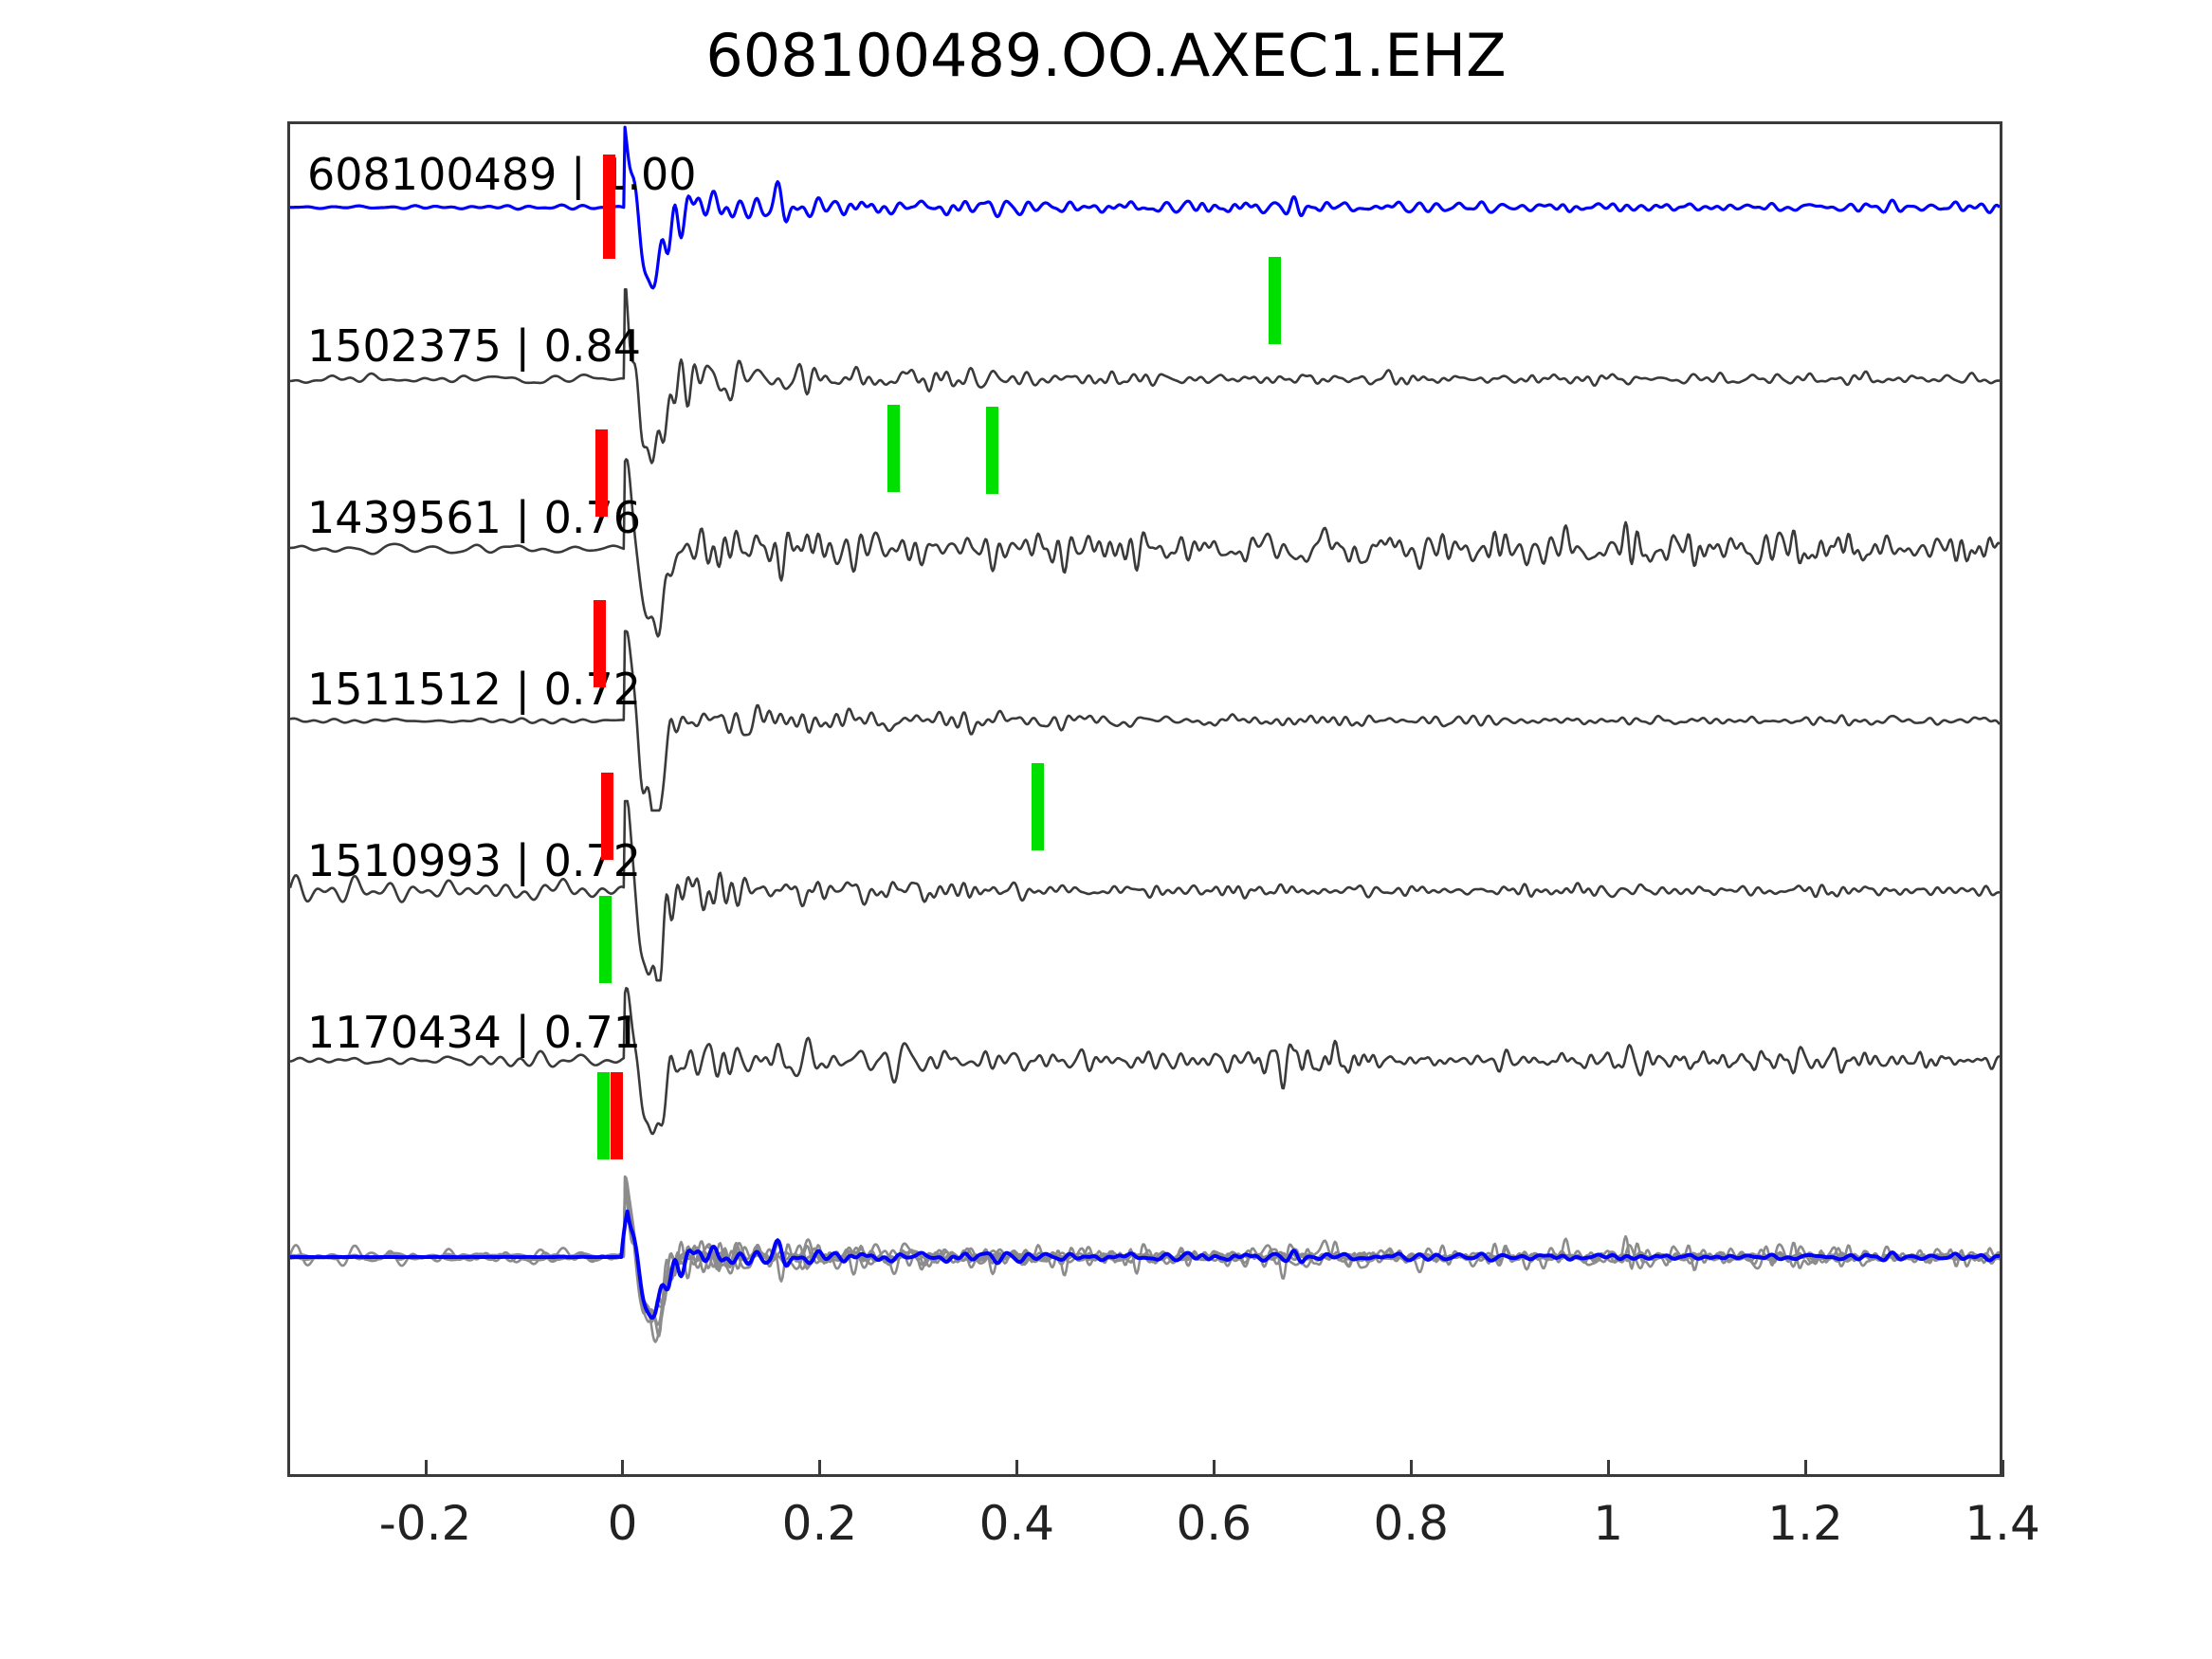 Image resolution: width=2212 pixels, height=1659 pixels. What do you see at coordinates (1411, 1523) in the screenshot?
I see `x-tick-label-5: 0.8` at bounding box center [1411, 1523].